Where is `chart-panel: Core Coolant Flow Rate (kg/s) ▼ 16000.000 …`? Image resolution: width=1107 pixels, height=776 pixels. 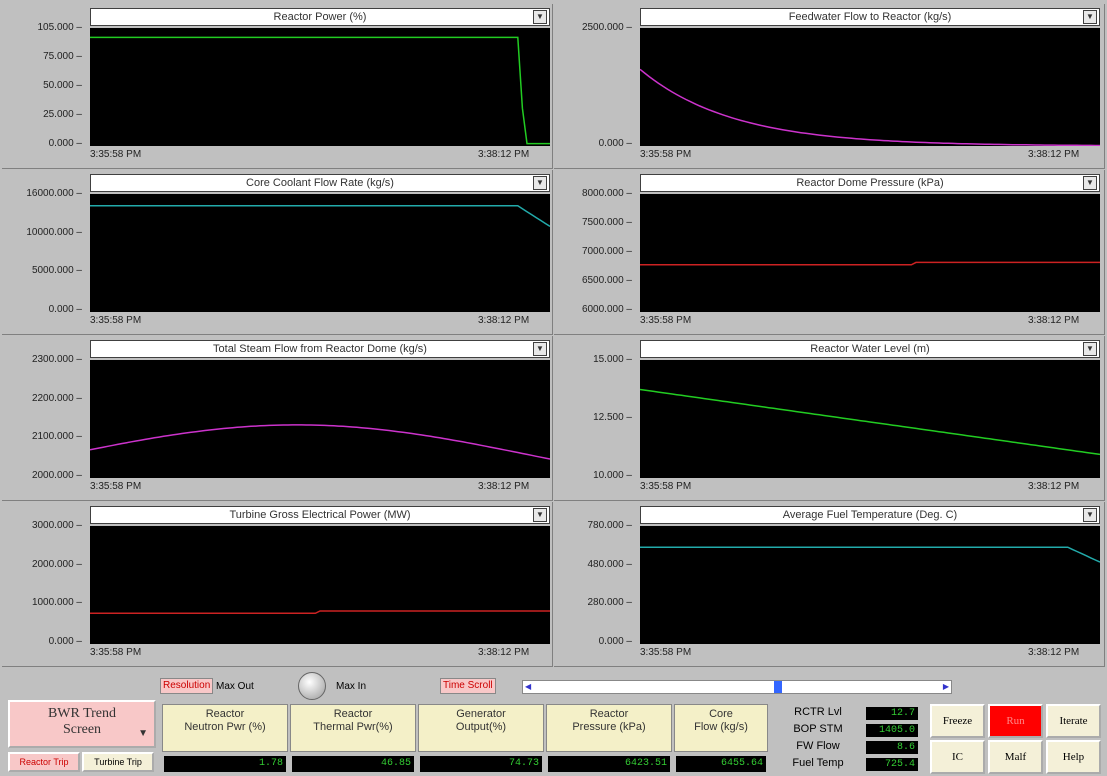
chart-panel: Core Coolant Flow Rate (kg/s) ▼ 16000.000 … is located at coordinates (277, 252).